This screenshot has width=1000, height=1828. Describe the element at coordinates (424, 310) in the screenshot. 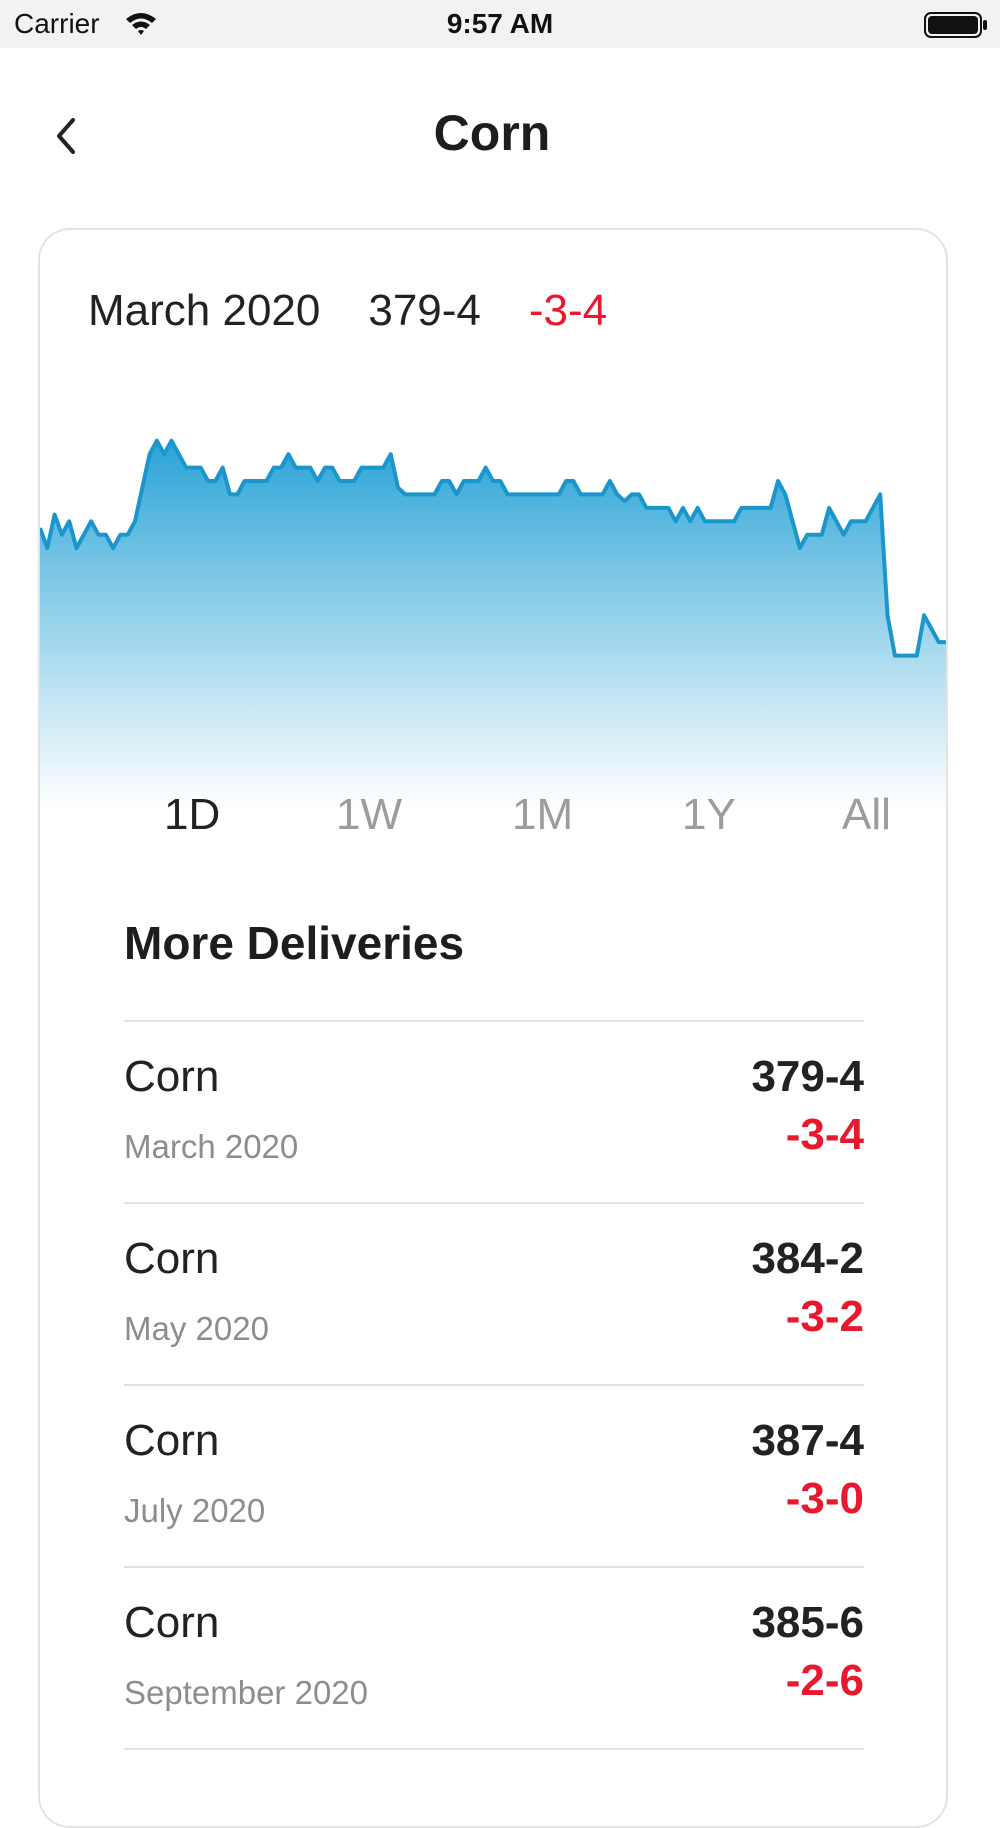

I see `quote-price: 379-4` at that location.